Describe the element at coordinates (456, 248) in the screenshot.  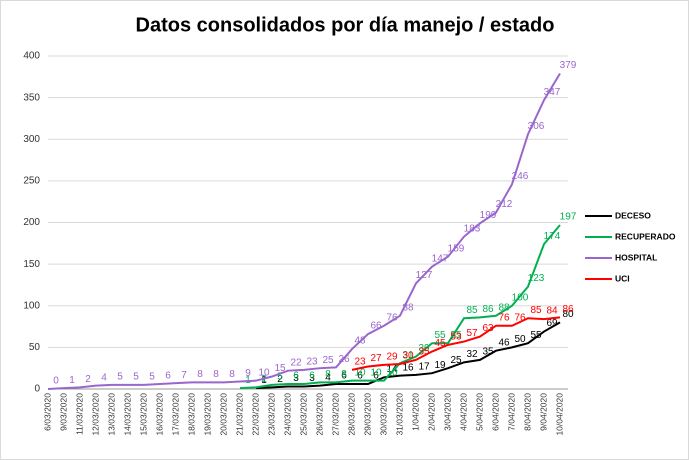
I see `data-label: 159` at that location.